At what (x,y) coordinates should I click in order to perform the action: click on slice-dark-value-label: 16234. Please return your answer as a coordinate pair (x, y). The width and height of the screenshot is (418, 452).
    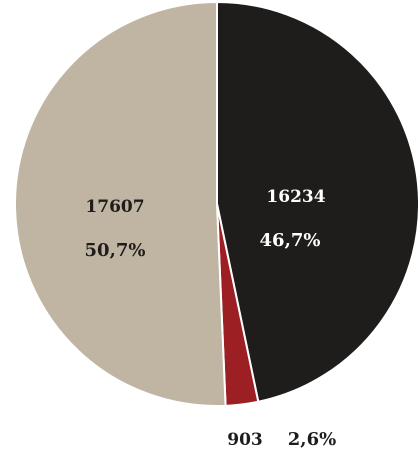
    Looking at the image, I should click on (295, 197).